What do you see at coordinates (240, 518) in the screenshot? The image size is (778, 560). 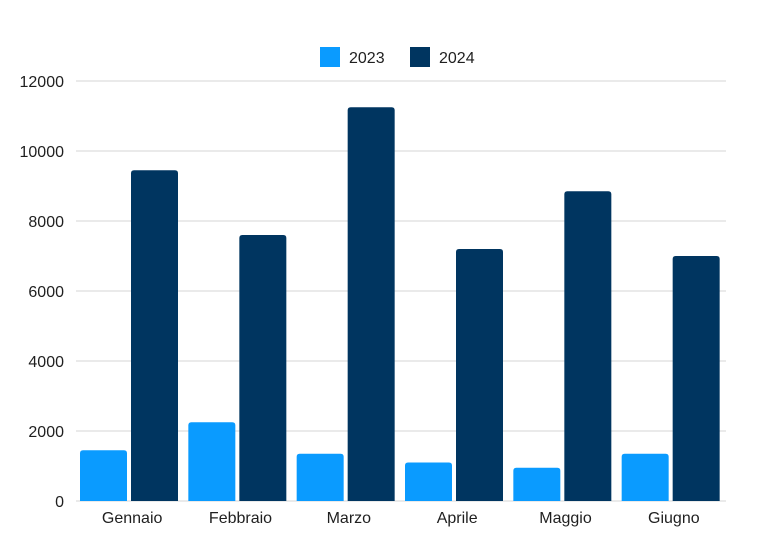 I see `x-tick-label: Febbraio` at bounding box center [240, 518].